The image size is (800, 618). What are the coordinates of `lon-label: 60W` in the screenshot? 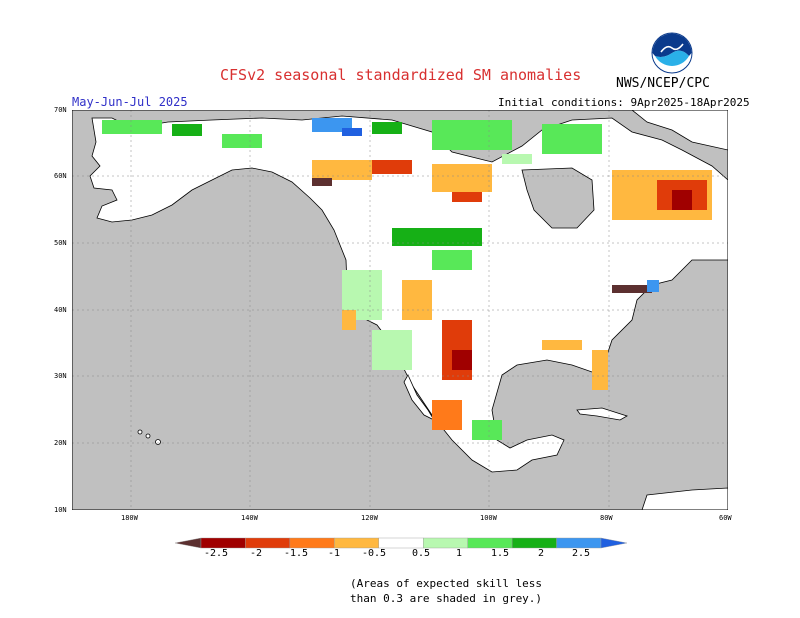 It's located at (725, 518).